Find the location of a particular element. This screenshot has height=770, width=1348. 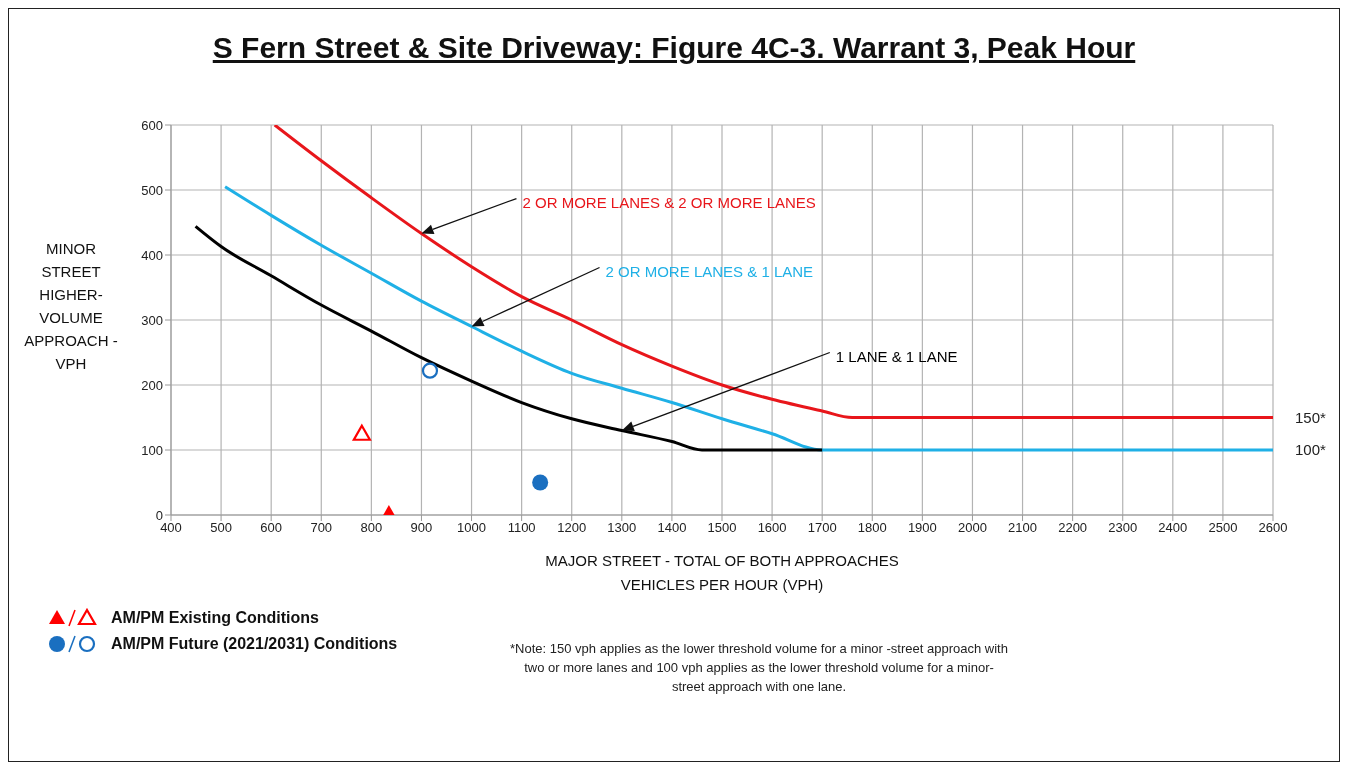

x-tick-label: 1100 is located at coordinates (521, 528).